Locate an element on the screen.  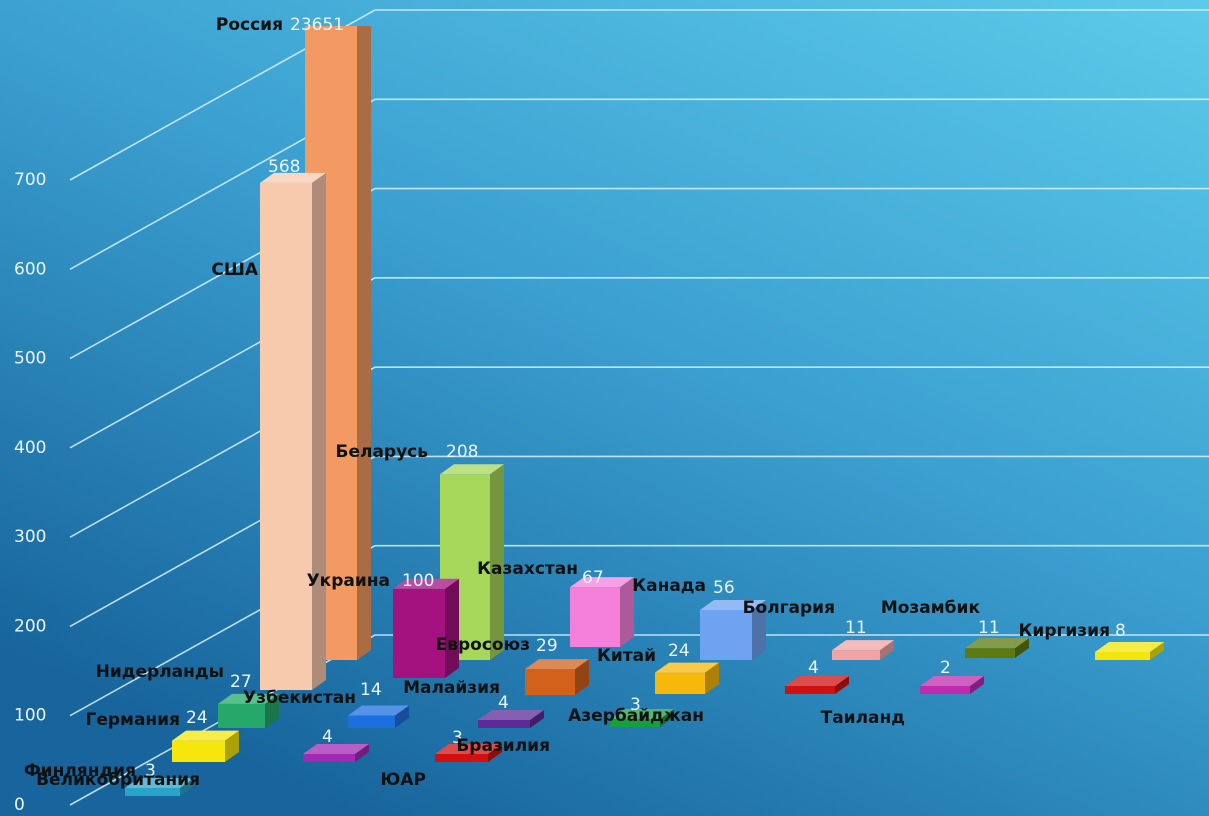
value-label: 23651 is located at coordinates (317, 25).